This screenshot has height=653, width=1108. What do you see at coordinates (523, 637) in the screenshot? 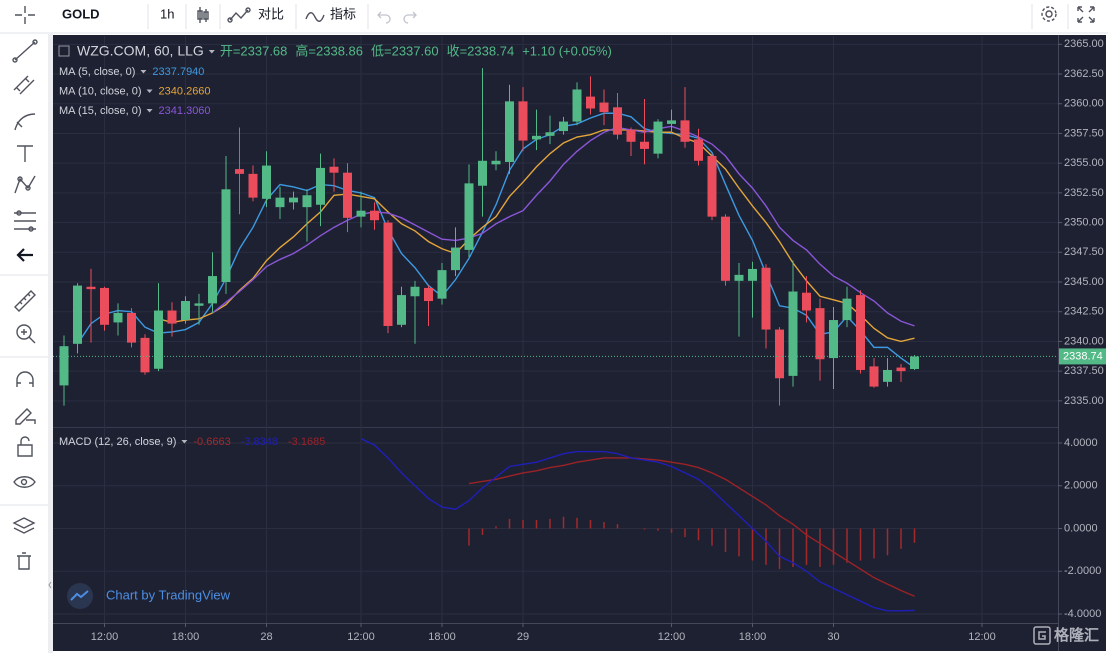
I see `x-tick-label: 29` at bounding box center [523, 637].